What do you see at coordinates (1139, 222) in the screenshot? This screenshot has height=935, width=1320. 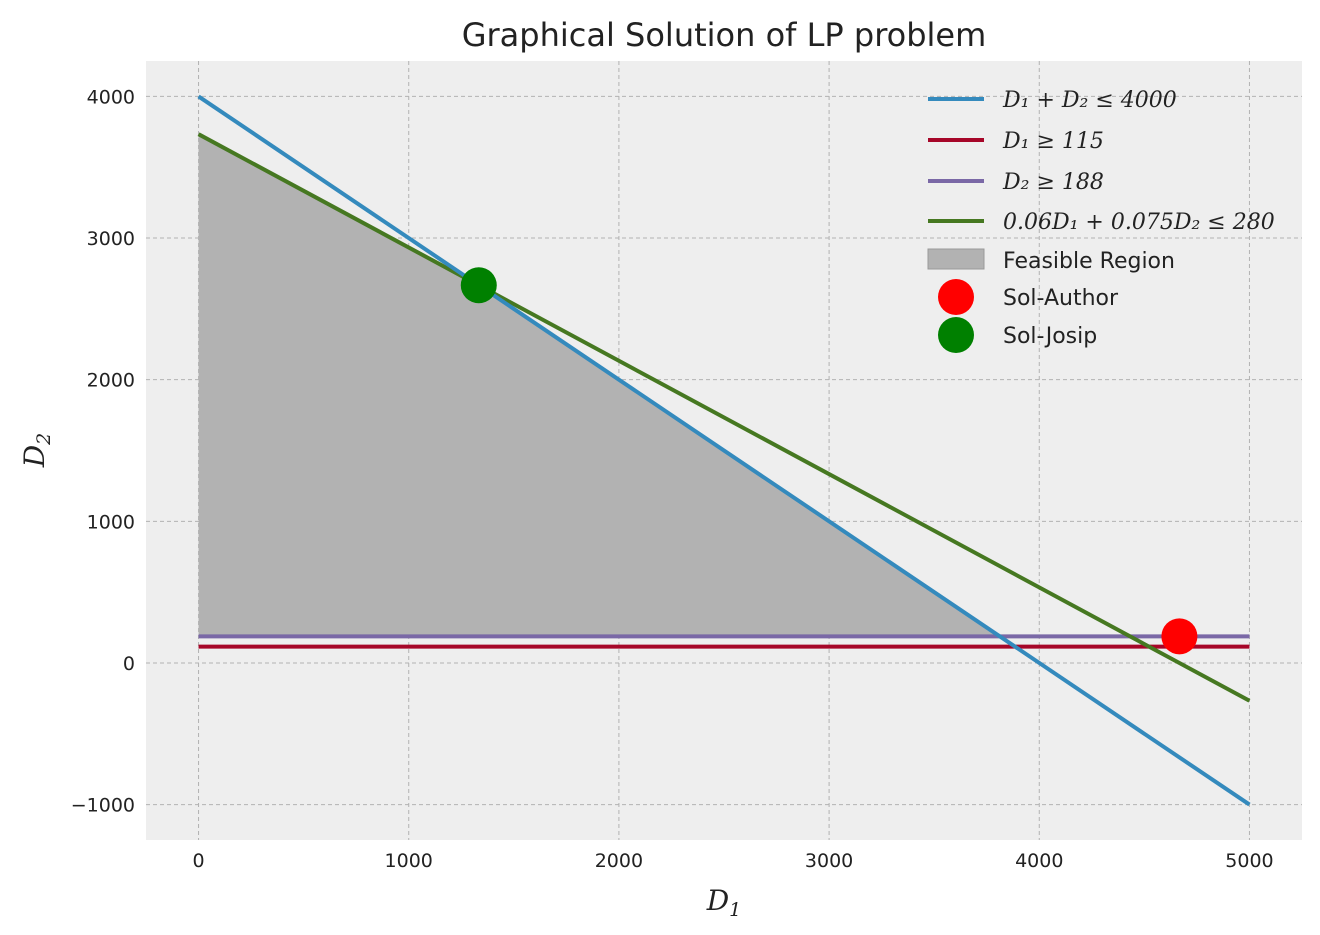 I see `legend-label-3: 0.06D₁ + 0.075D₂ ≤ 280` at bounding box center [1139, 222].